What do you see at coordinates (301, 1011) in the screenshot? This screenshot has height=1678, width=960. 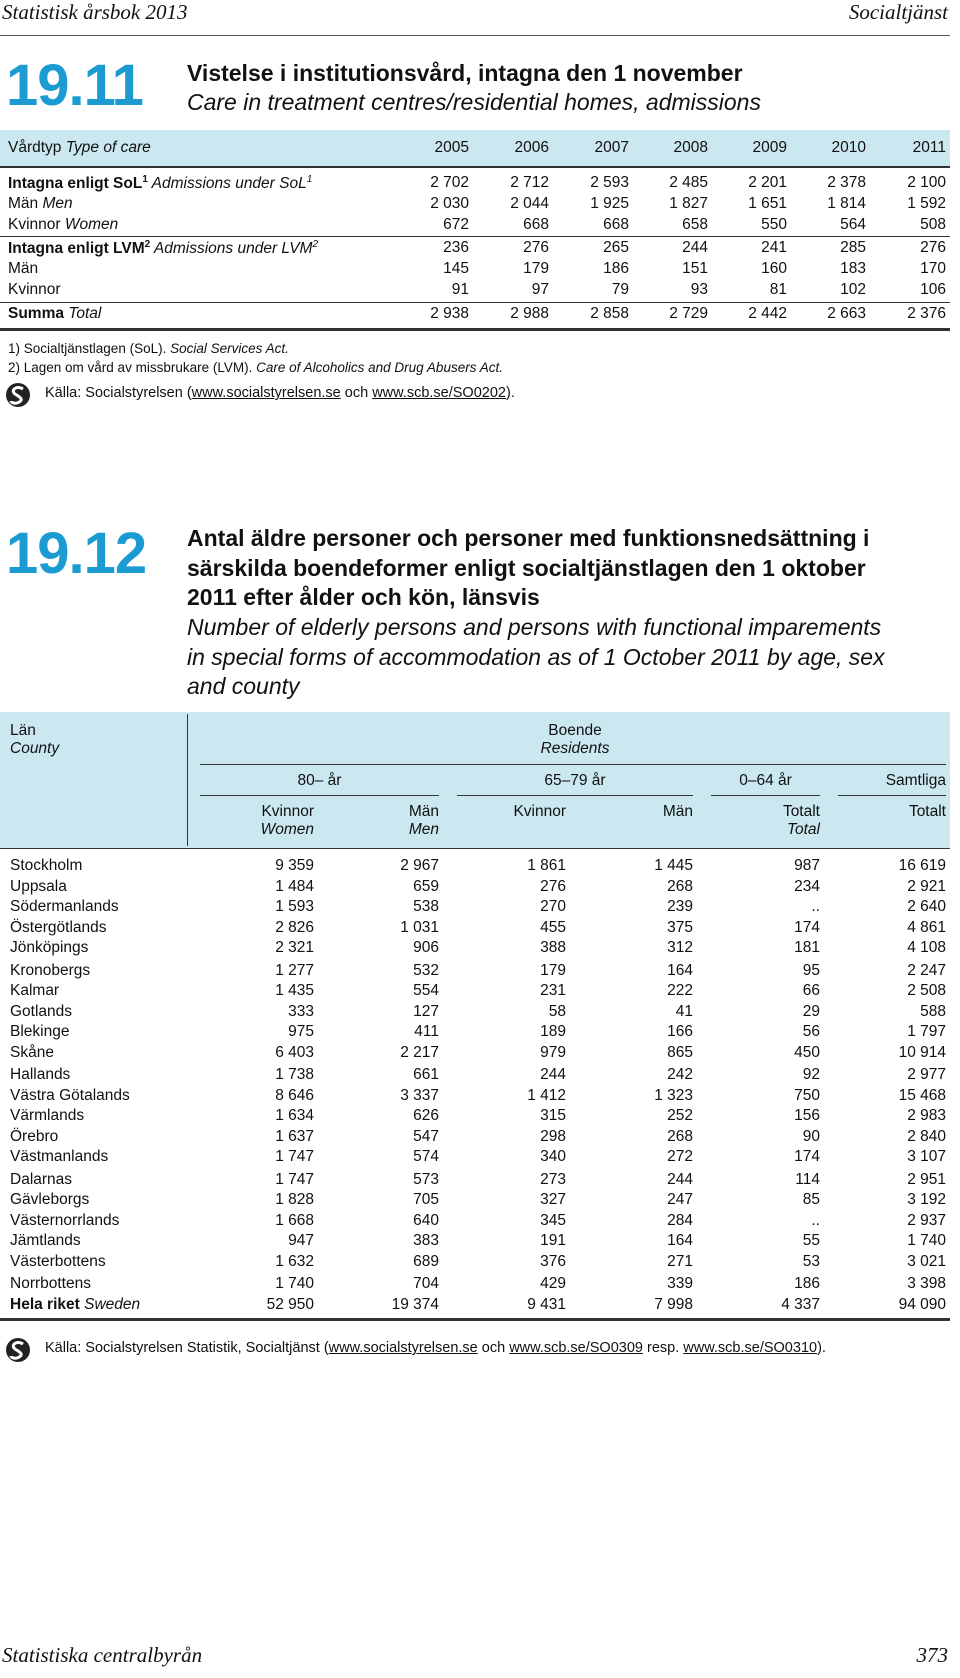 I see `table-cell: 333` at bounding box center [301, 1011].